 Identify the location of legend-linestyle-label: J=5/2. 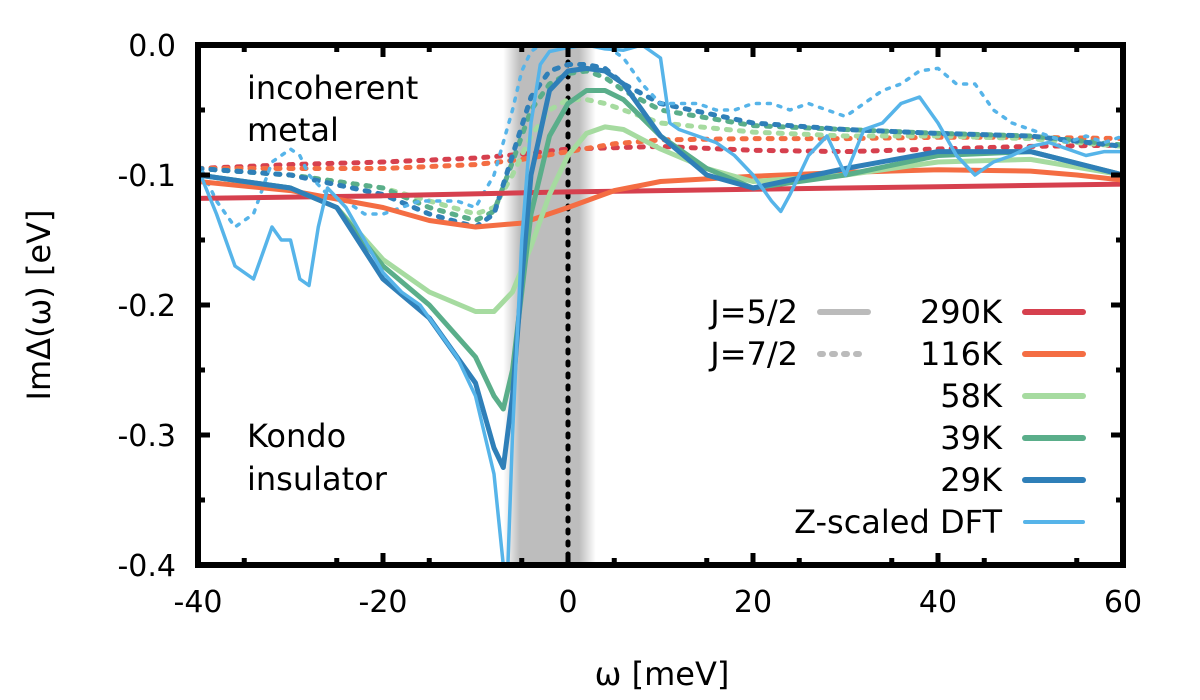
(753, 312).